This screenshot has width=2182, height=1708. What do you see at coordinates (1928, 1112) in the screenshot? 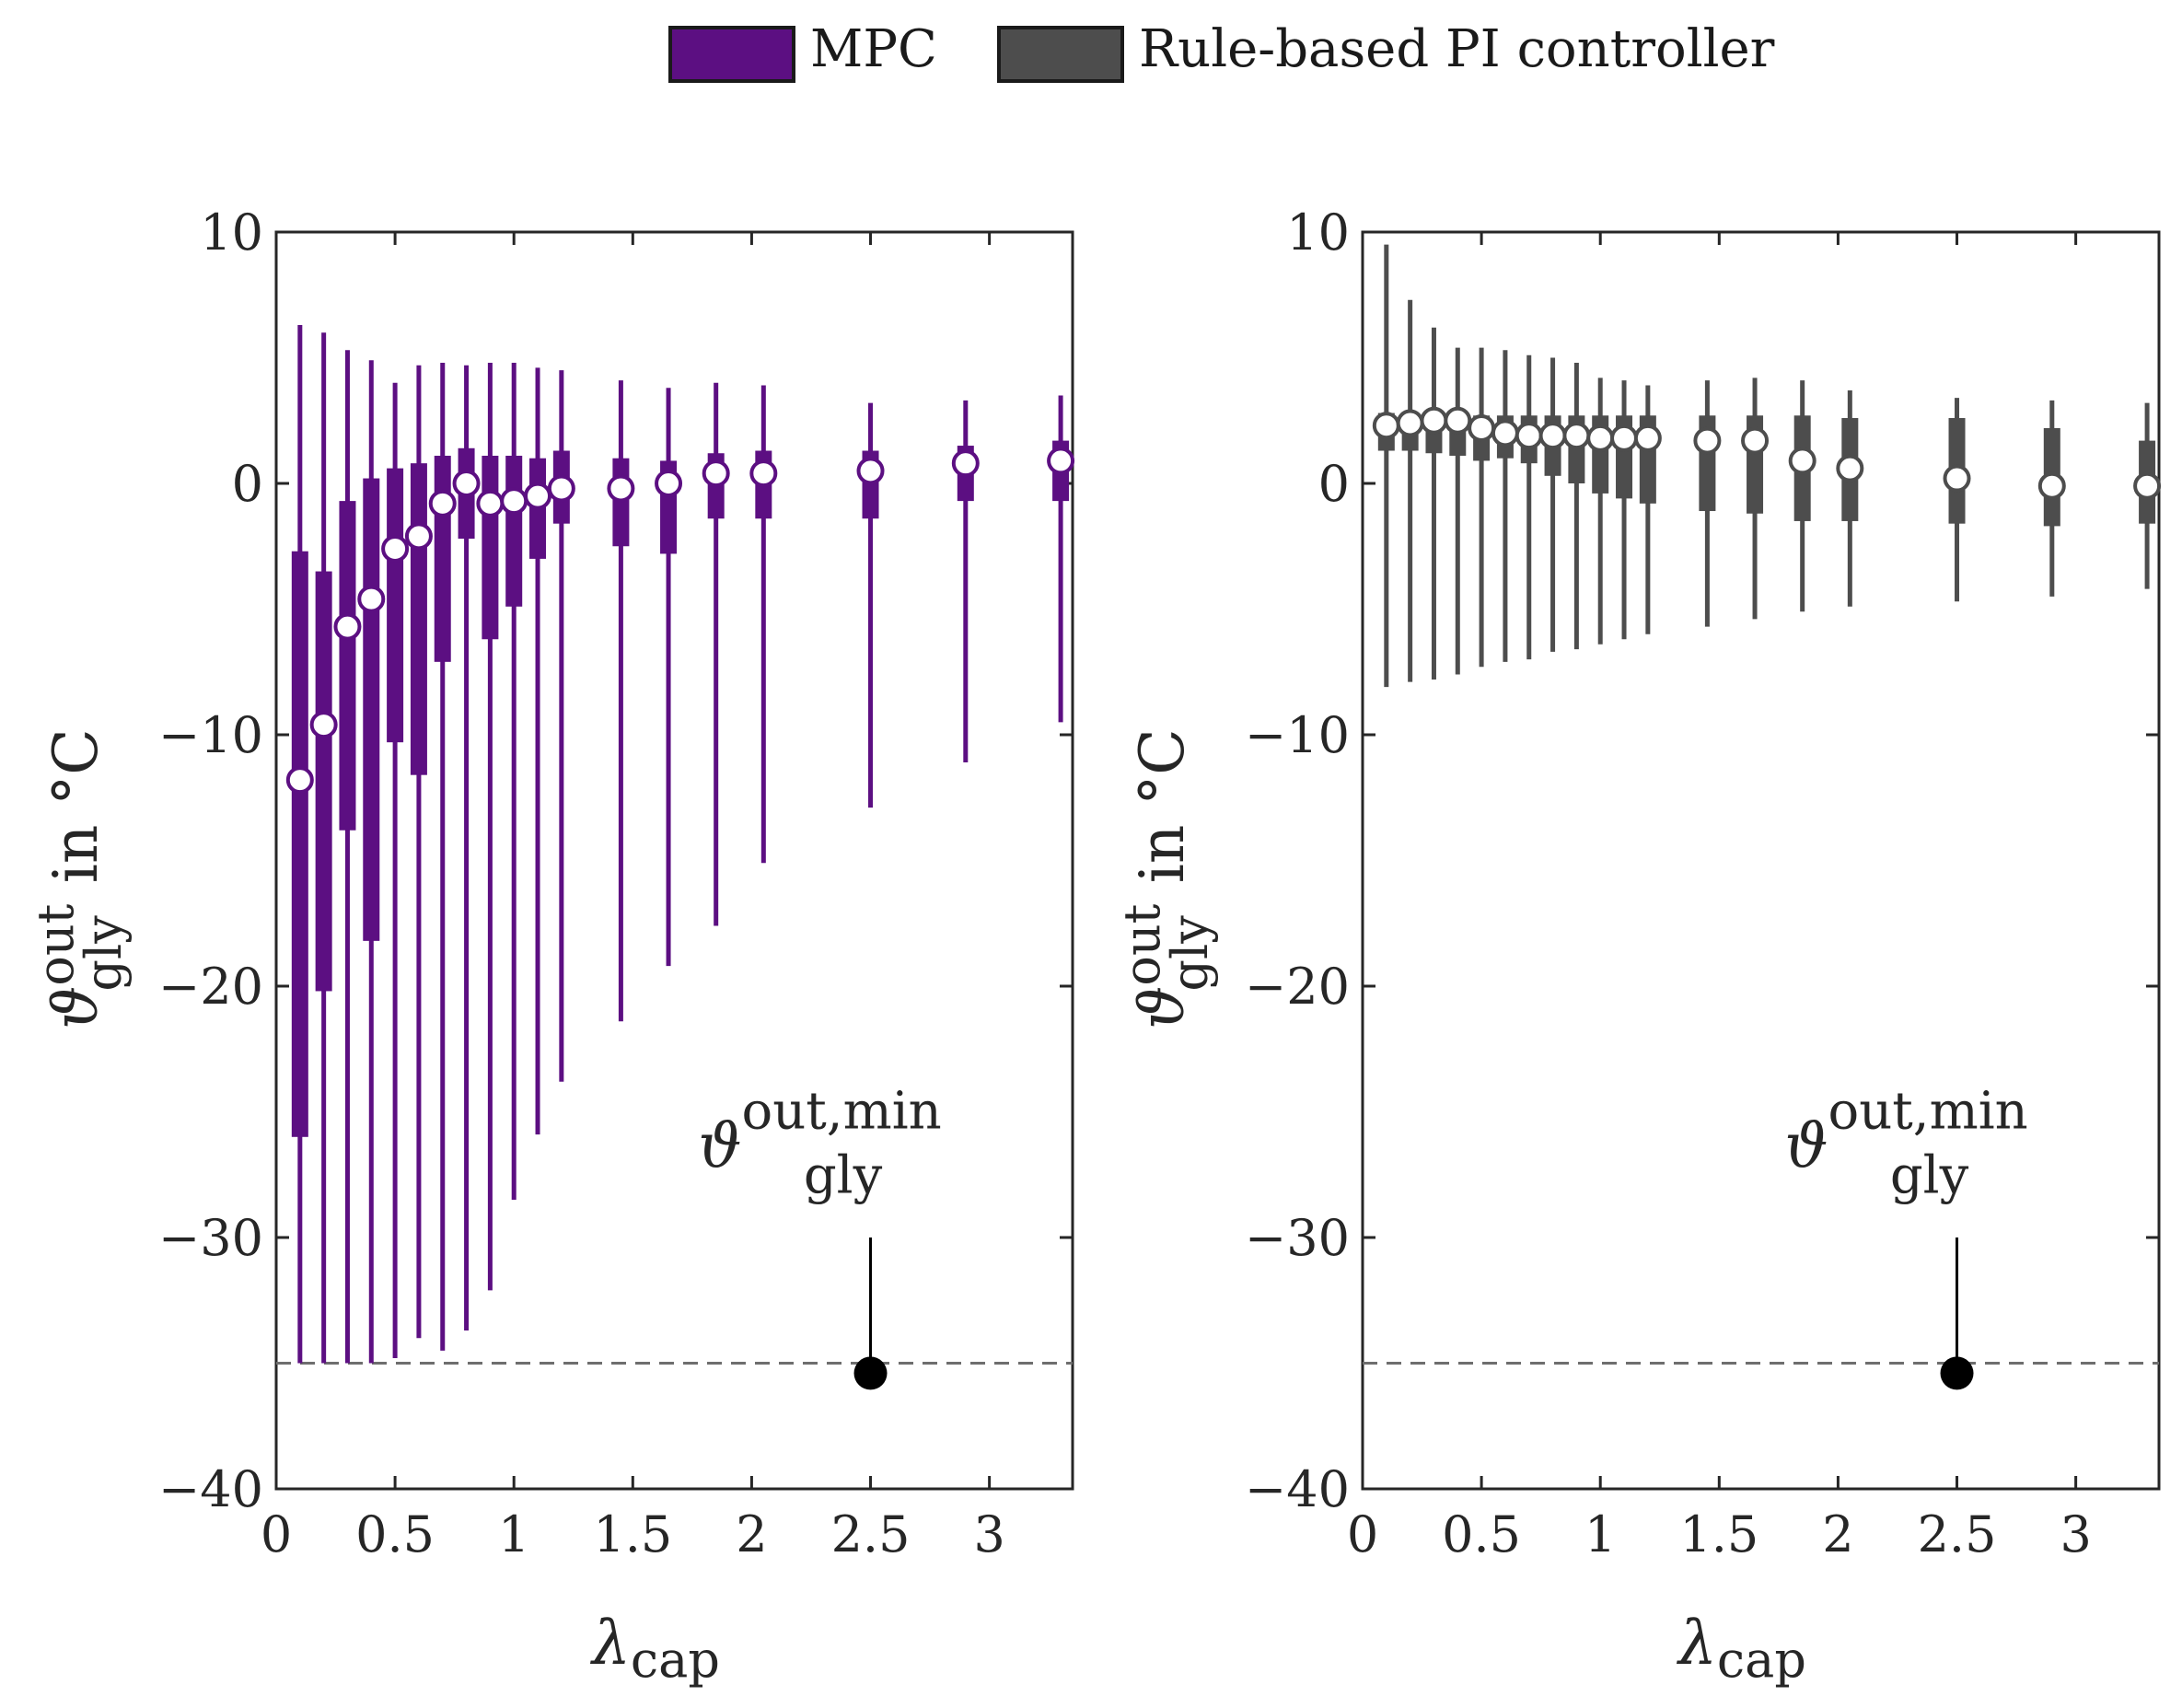
I see `annotation-sup: out,min` at bounding box center [1928, 1112].